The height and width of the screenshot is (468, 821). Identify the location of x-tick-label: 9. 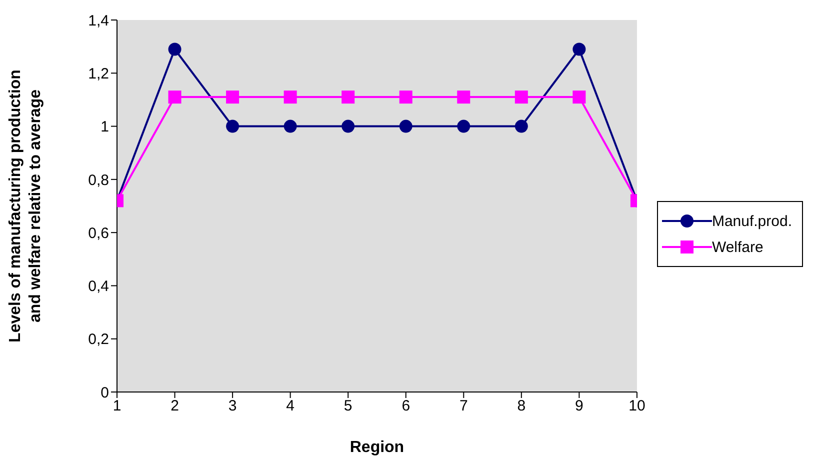
(579, 406).